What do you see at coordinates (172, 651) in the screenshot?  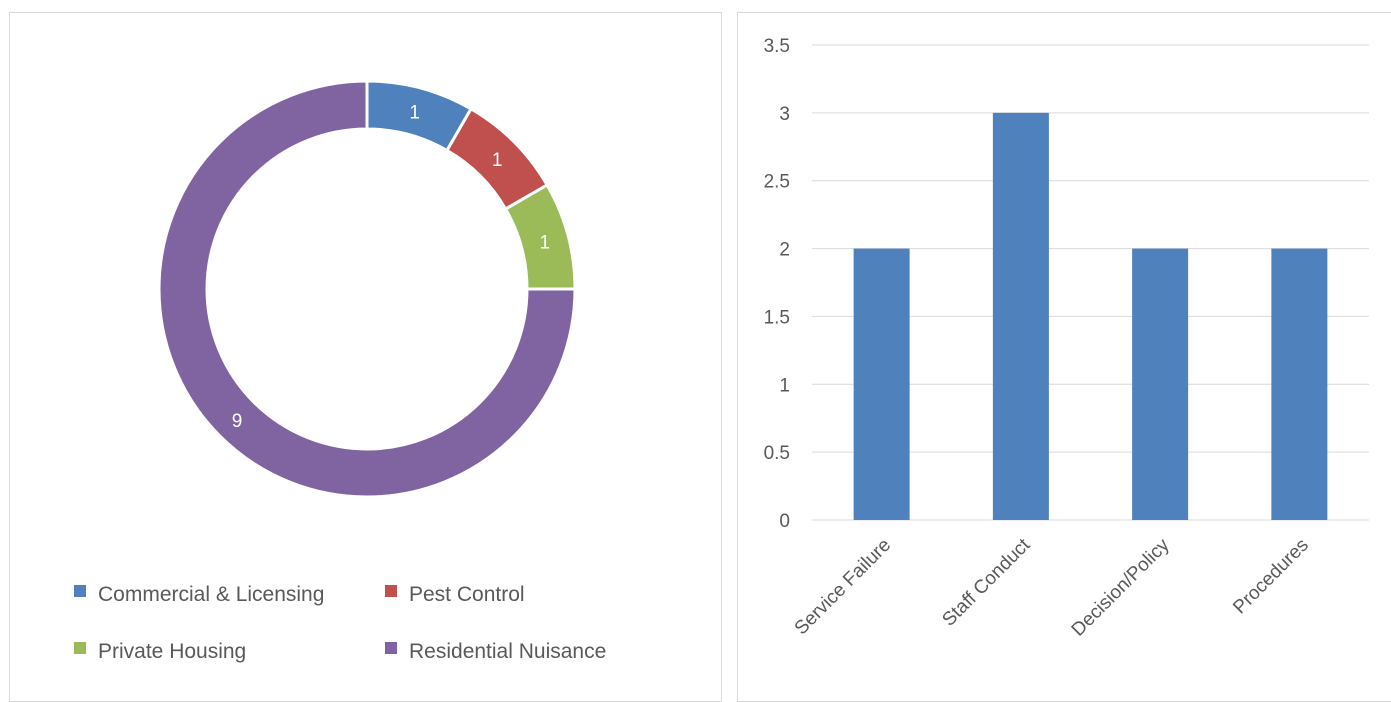 I see `legend-label-private-housing: Private Housing` at bounding box center [172, 651].